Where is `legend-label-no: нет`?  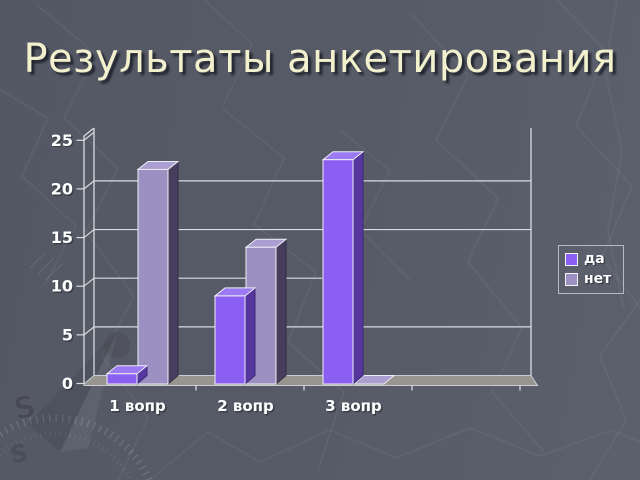 legend-label-no: нет is located at coordinates (598, 279).